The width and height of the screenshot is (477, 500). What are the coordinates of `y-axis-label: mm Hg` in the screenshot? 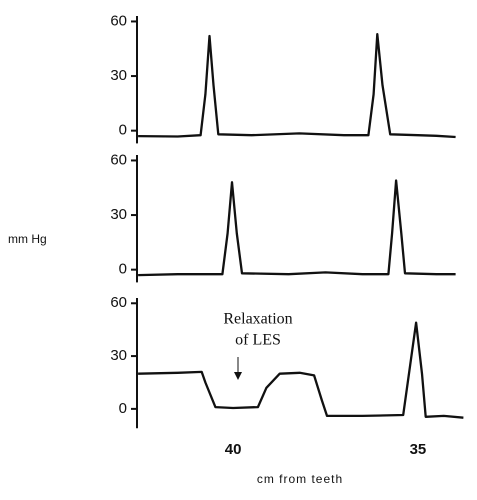 It's located at (27, 239).